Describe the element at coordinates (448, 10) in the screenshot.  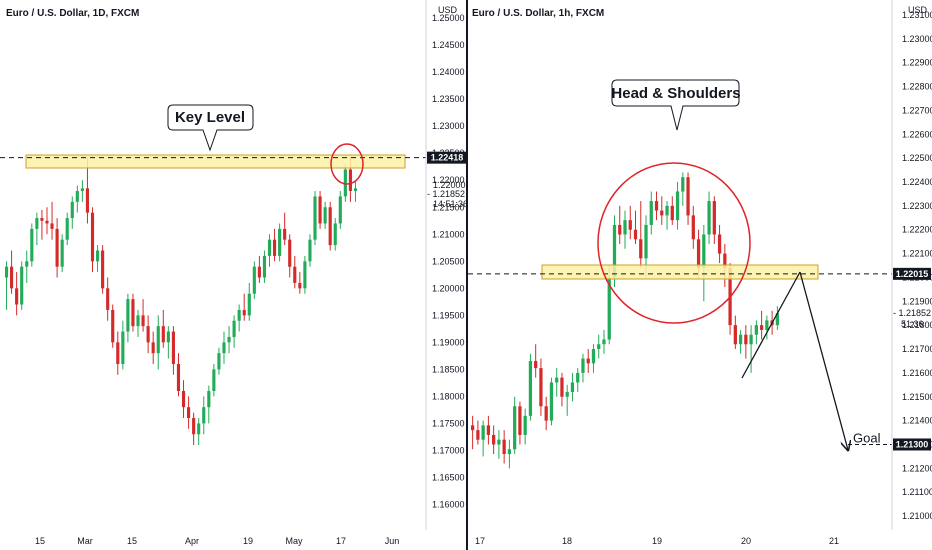
I see `daily-currency-label: USD` at that location.